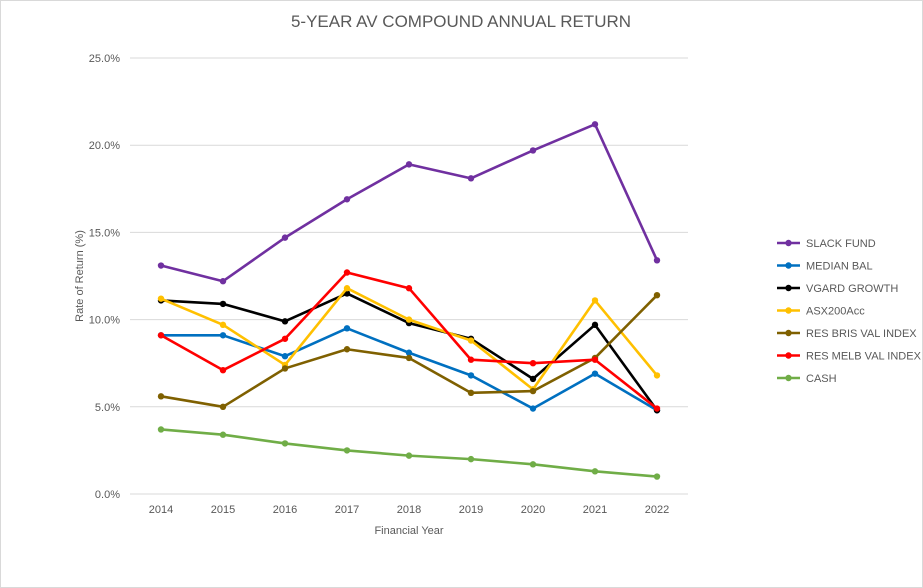 The image size is (923, 588). Describe the element at coordinates (223, 510) in the screenshot. I see `x-tick-label: 2015` at that location.